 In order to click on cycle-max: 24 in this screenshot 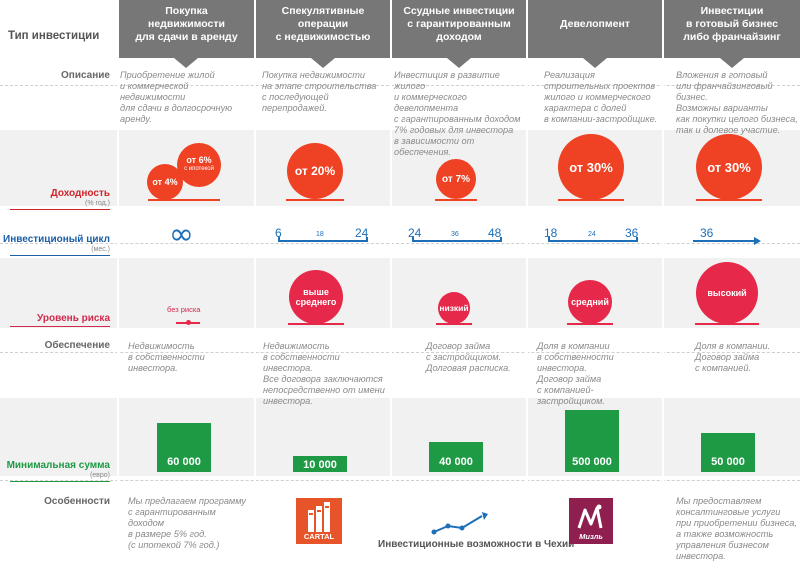, I will do `click(362, 233)`.